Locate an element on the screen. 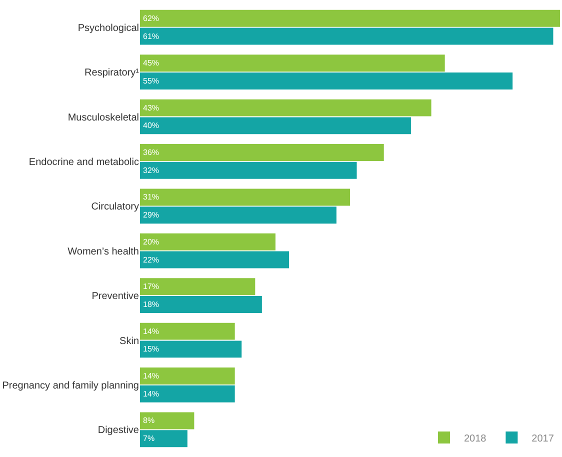 The height and width of the screenshot is (457, 562). data-label: 40% is located at coordinates (151, 125).